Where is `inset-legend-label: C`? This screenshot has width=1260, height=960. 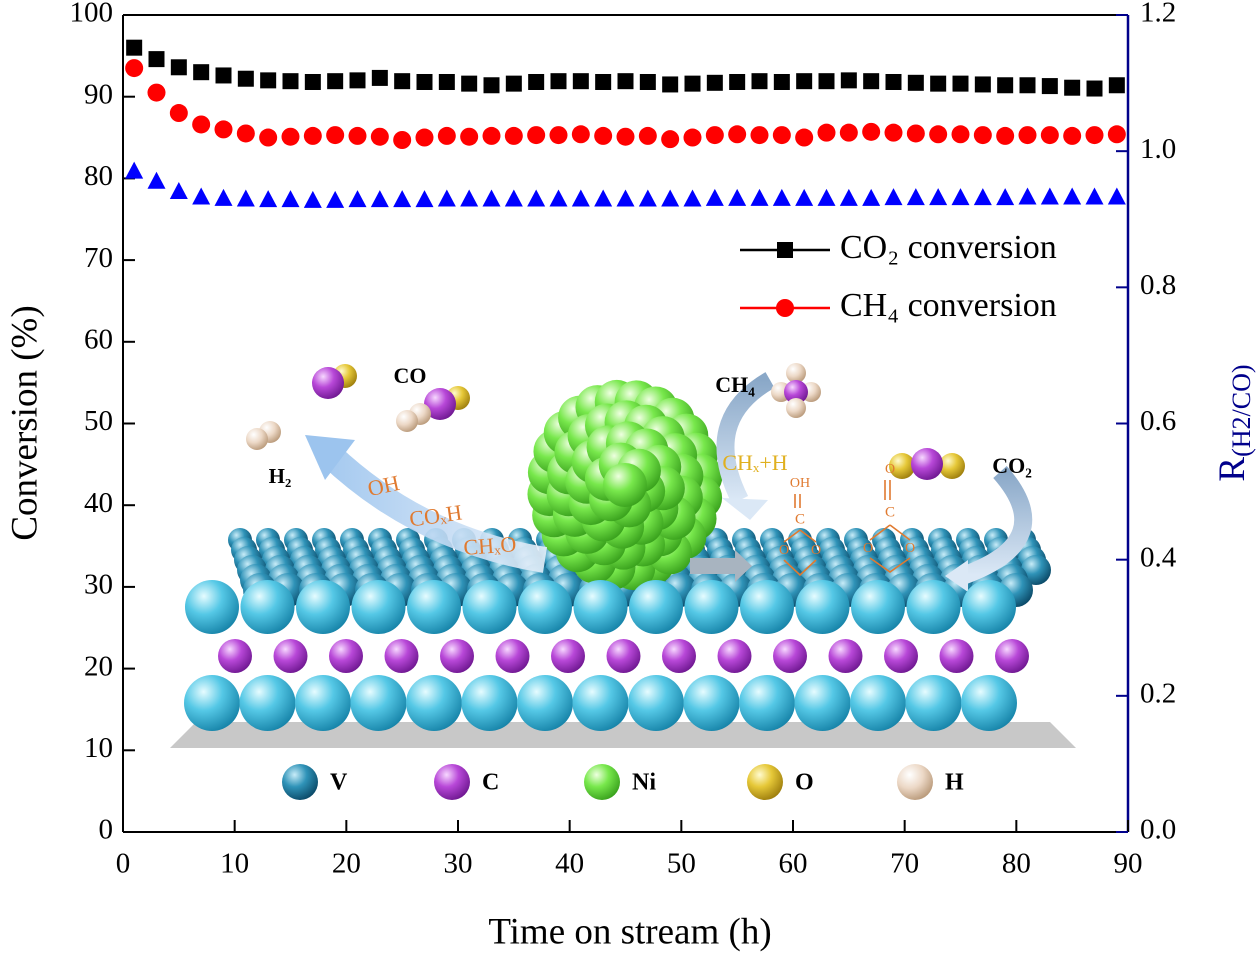 inset-legend-label: C is located at coordinates (490, 783).